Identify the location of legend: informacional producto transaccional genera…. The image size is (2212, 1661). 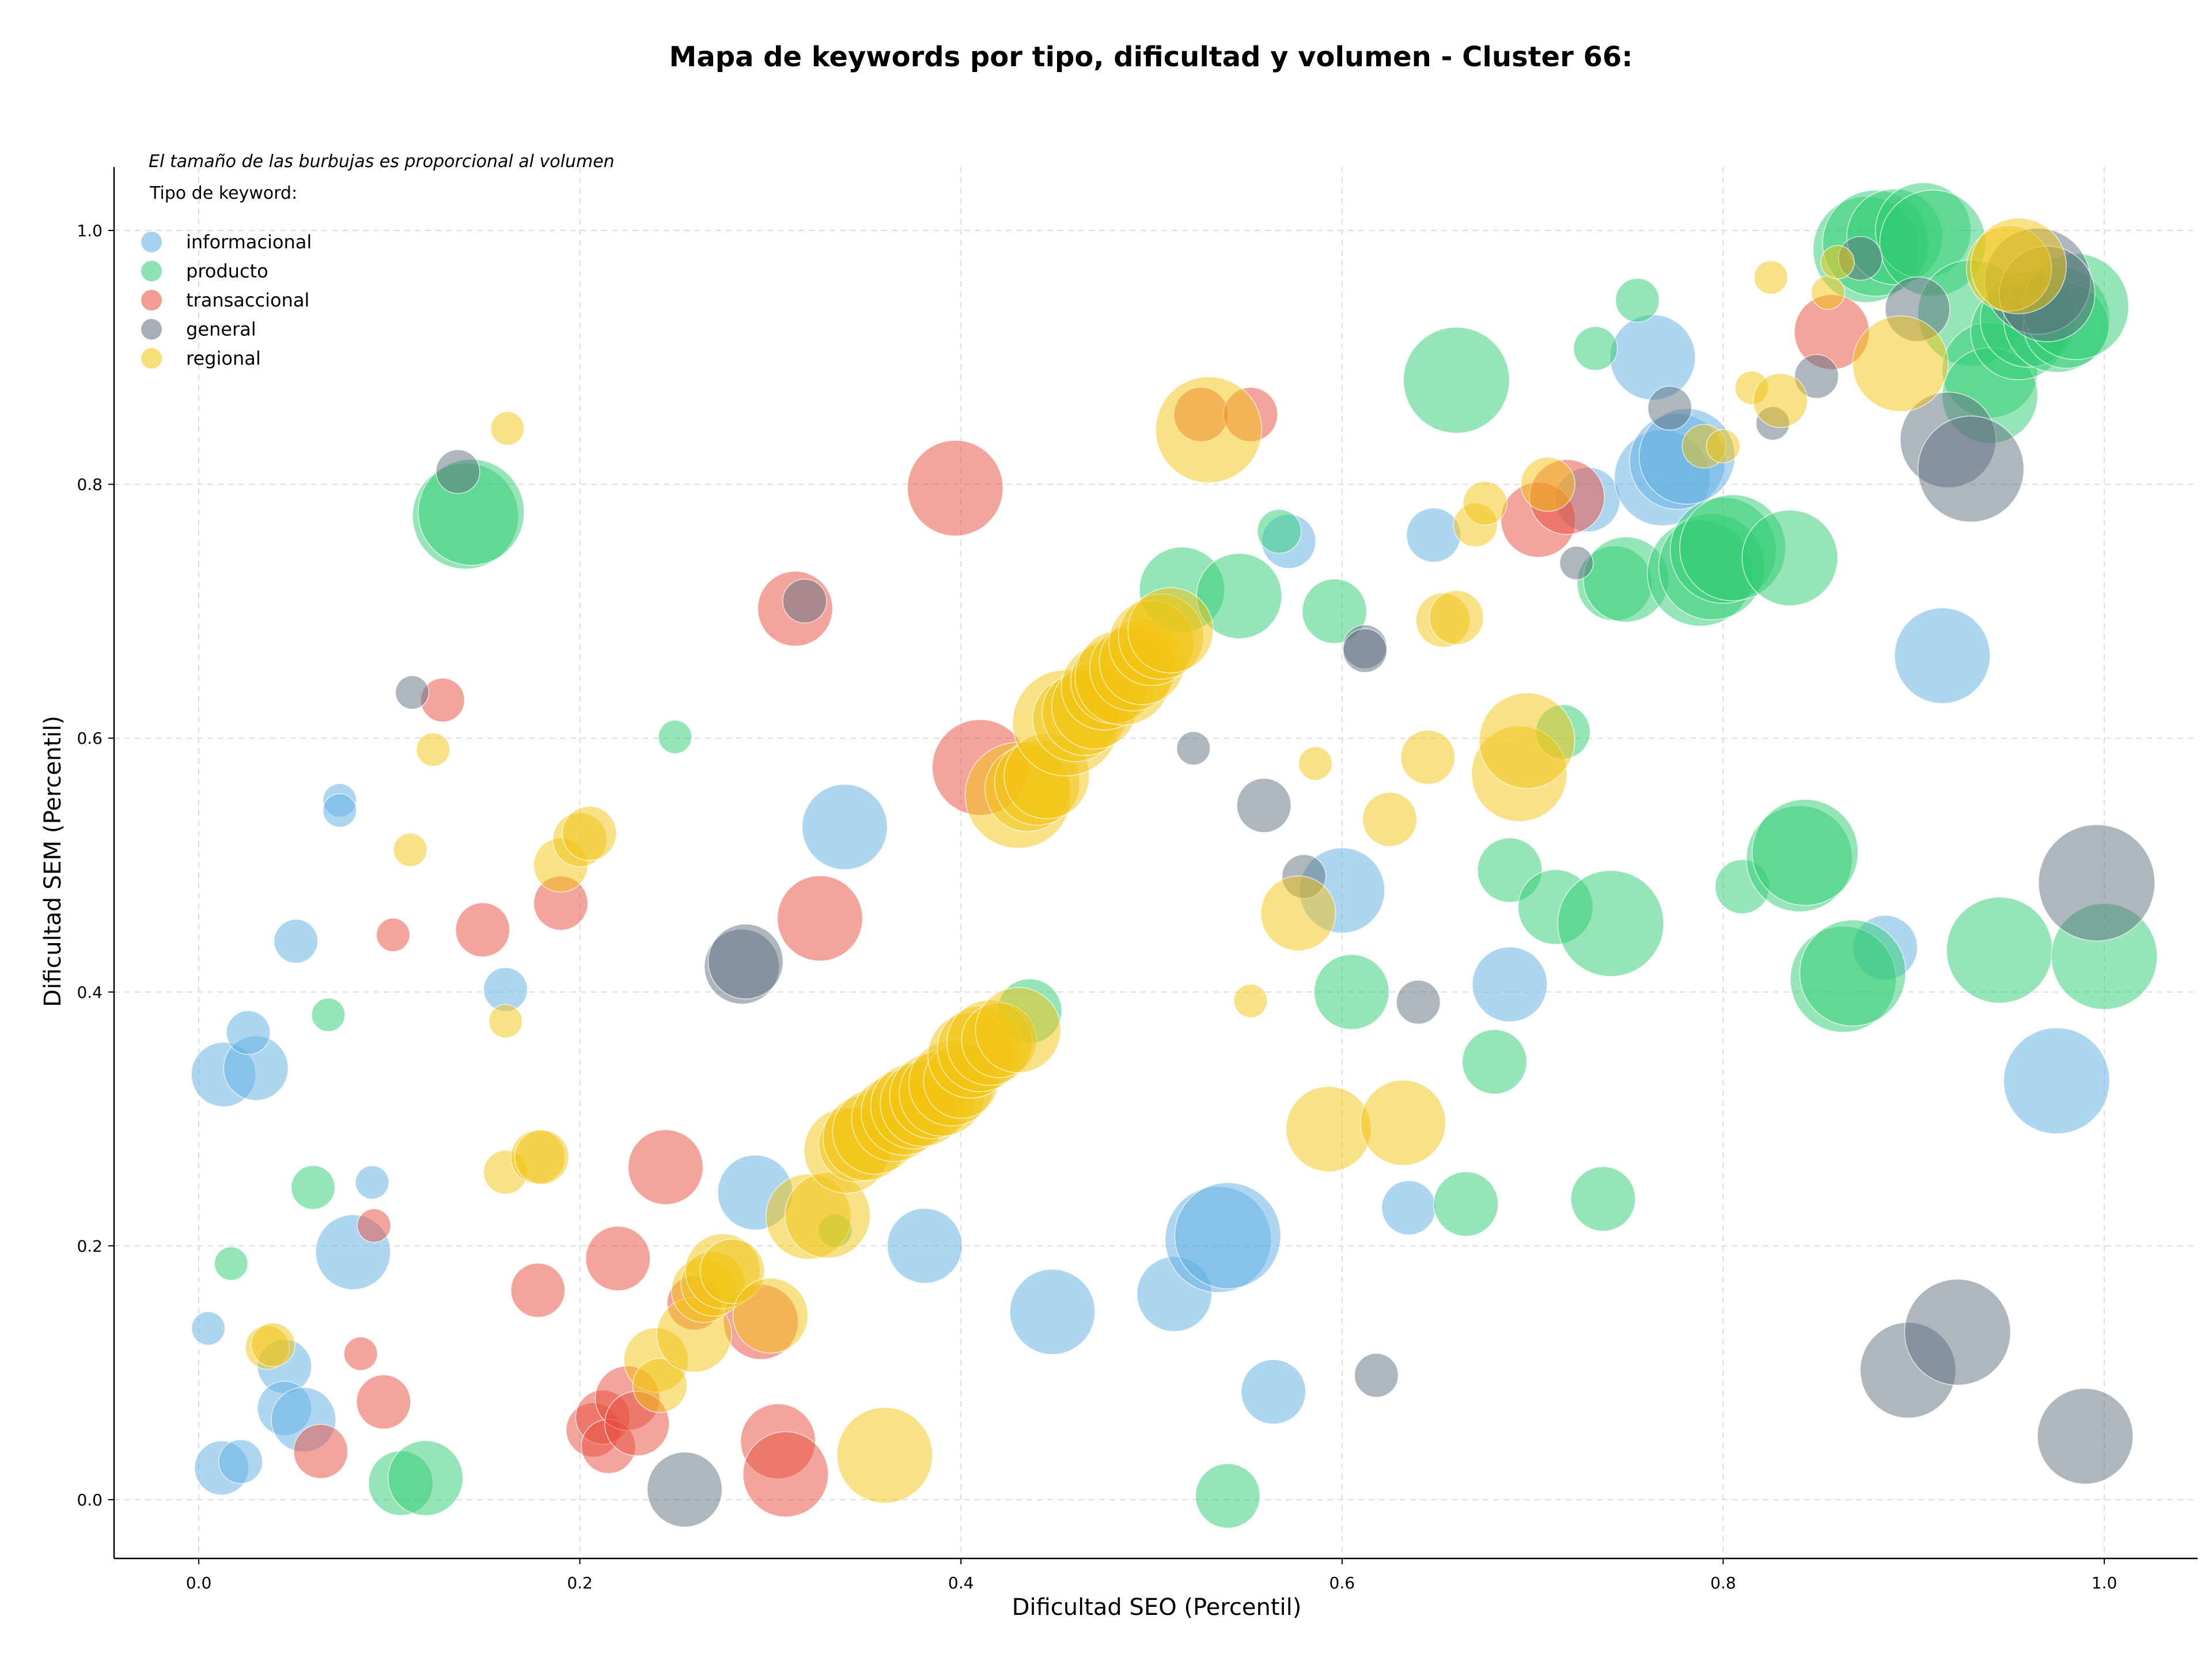
(226, 300).